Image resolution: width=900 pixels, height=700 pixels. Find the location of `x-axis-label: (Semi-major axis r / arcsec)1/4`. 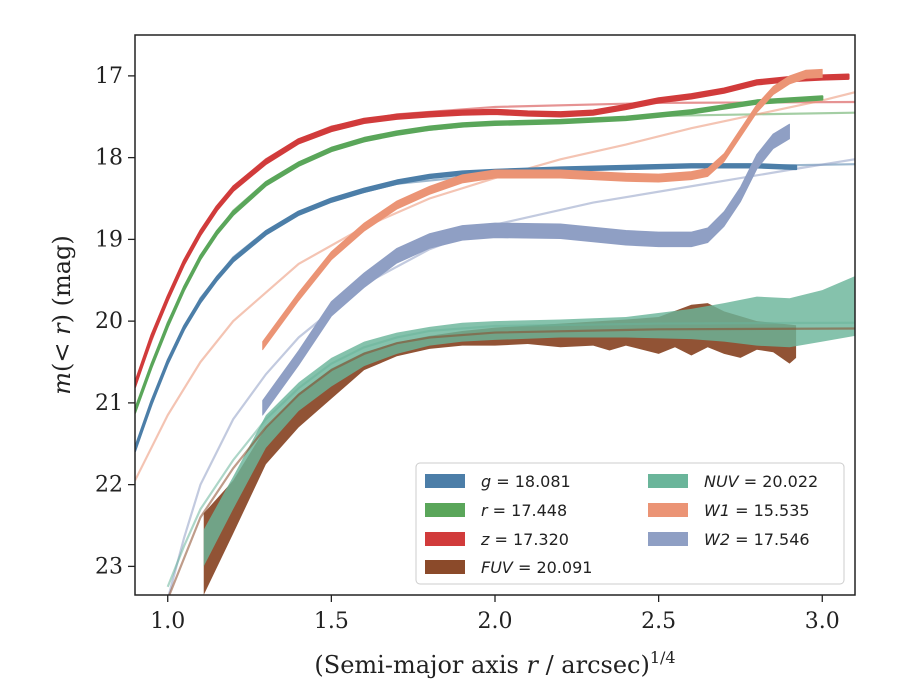

x-axis-label: (Semi-major axis r / arcsec)1/4 is located at coordinates (494, 663).